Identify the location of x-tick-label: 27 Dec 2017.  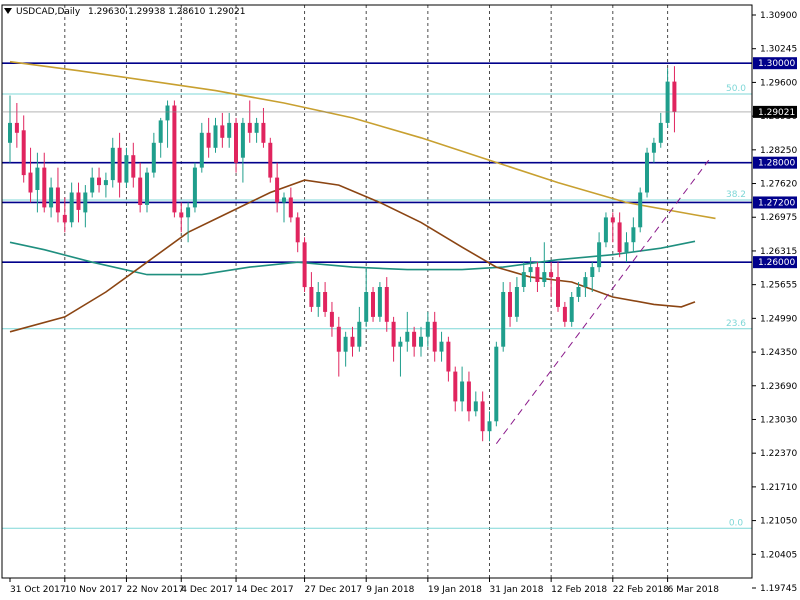
(334, 590).